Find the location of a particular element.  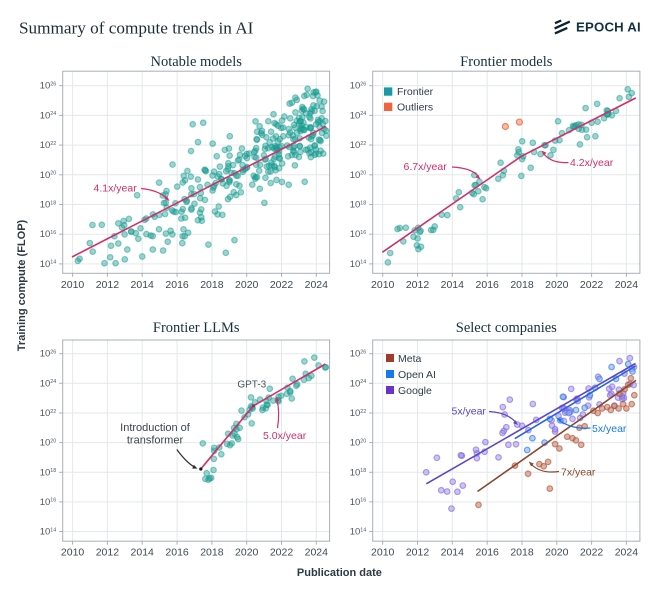

svg-text: Open AI is located at coordinates (417, 375).